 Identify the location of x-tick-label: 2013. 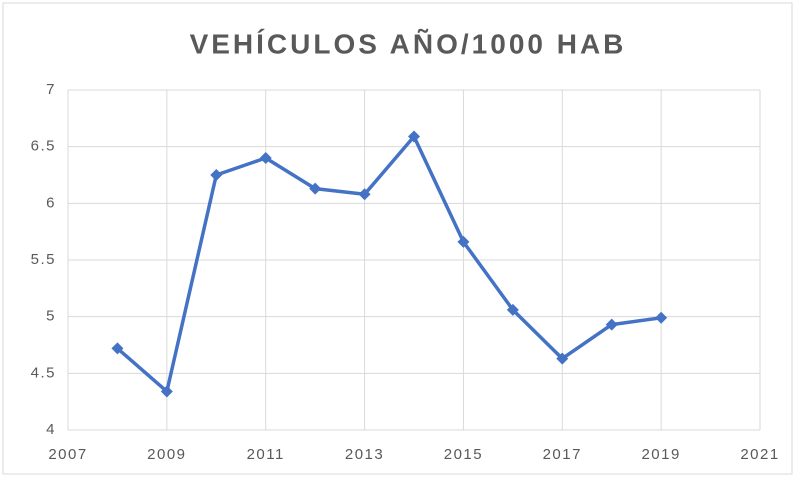
(364, 454).